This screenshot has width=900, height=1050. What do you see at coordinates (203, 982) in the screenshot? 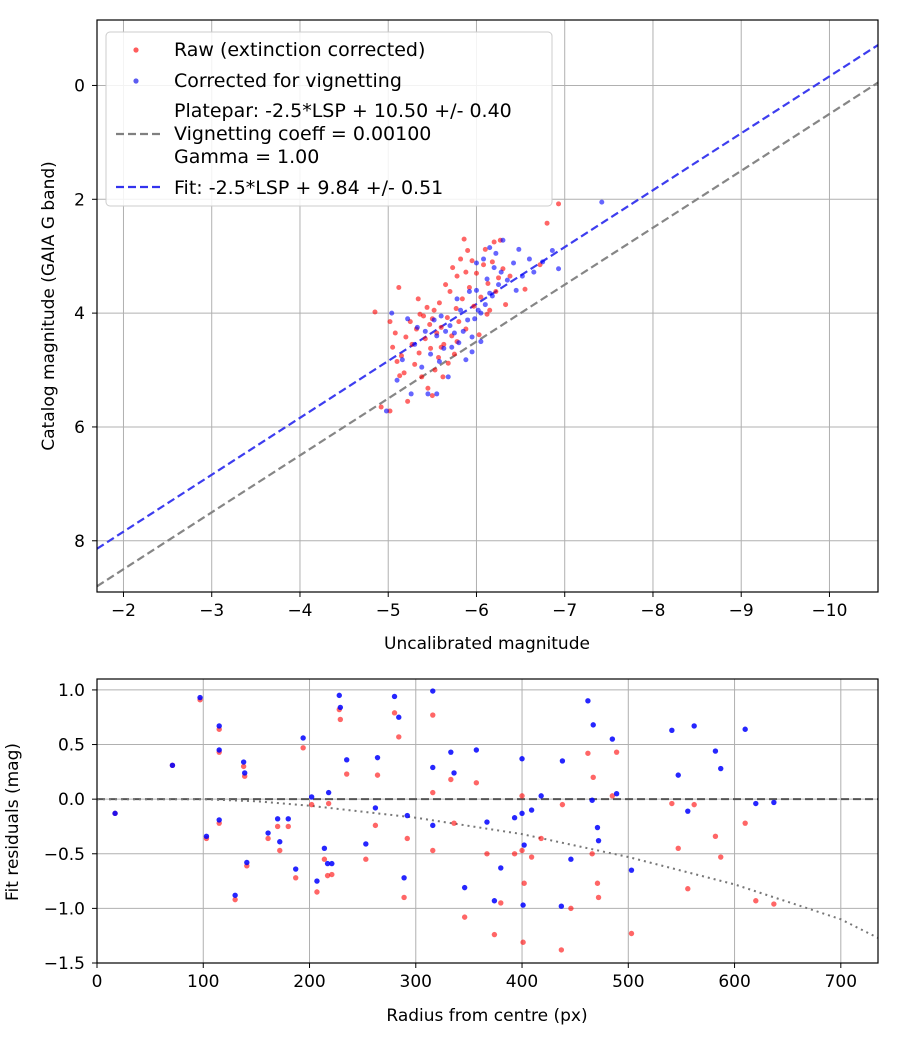
I see `bottom-x-tick-label: 100` at bounding box center [203, 982].